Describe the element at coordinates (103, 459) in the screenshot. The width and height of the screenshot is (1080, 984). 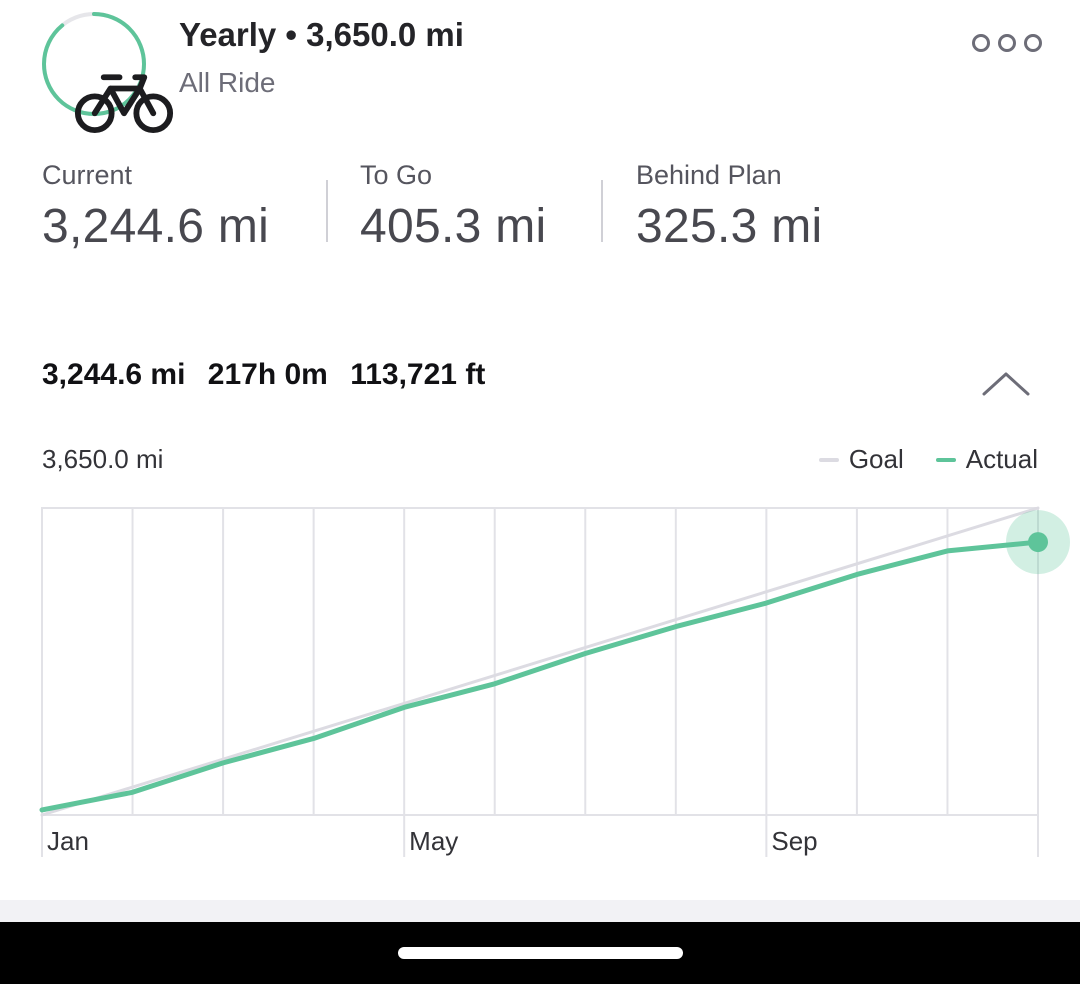
I see `chart-y-max-label: 3,650.0 mi` at that location.